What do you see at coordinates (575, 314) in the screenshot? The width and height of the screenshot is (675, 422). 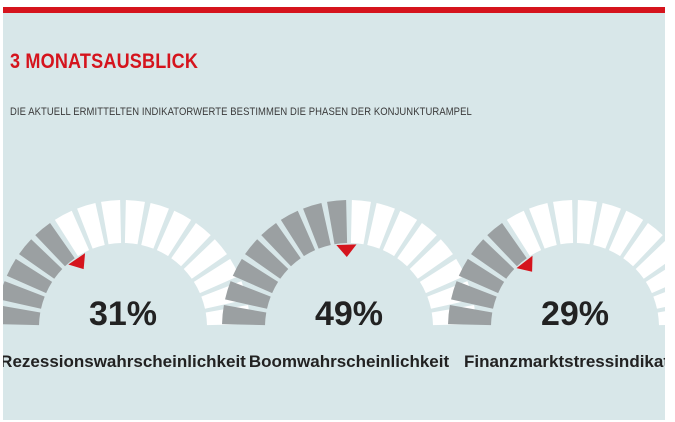 I see `gauge-value-label: 29%` at bounding box center [575, 314].